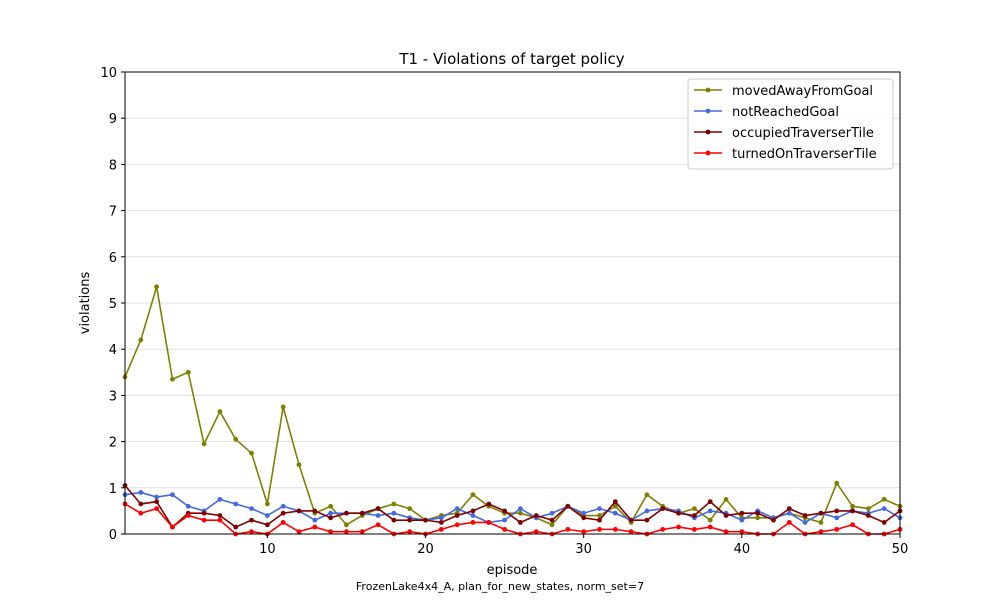  I want to click on chart-title: T1 - Violations of target policy, so click(511, 59).